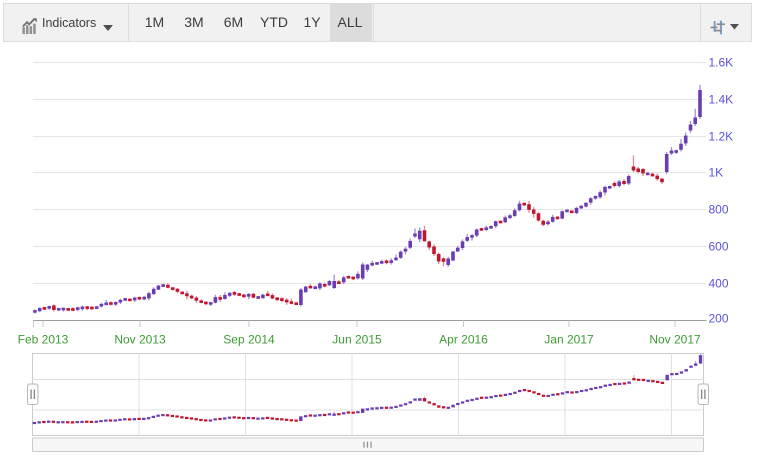  Describe the element at coordinates (719, 247) in the screenshot. I see `svg-text: 600` at that location.